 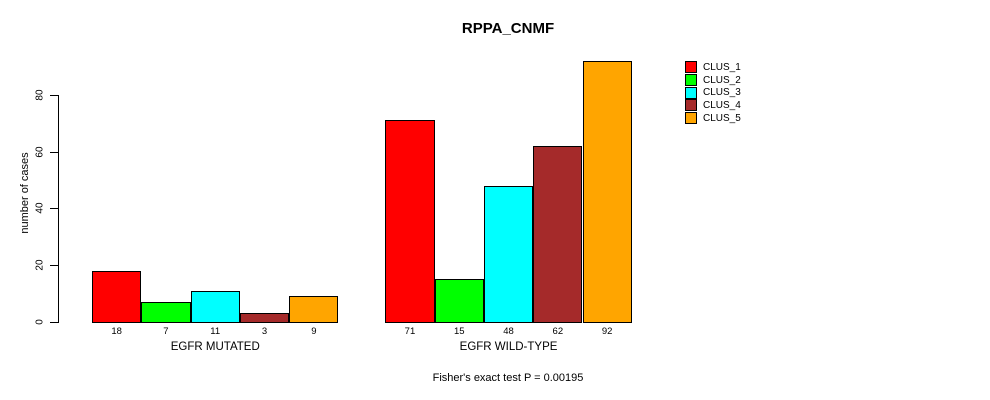 I want to click on legend-item: CLUS_2, so click(x=713, y=80).